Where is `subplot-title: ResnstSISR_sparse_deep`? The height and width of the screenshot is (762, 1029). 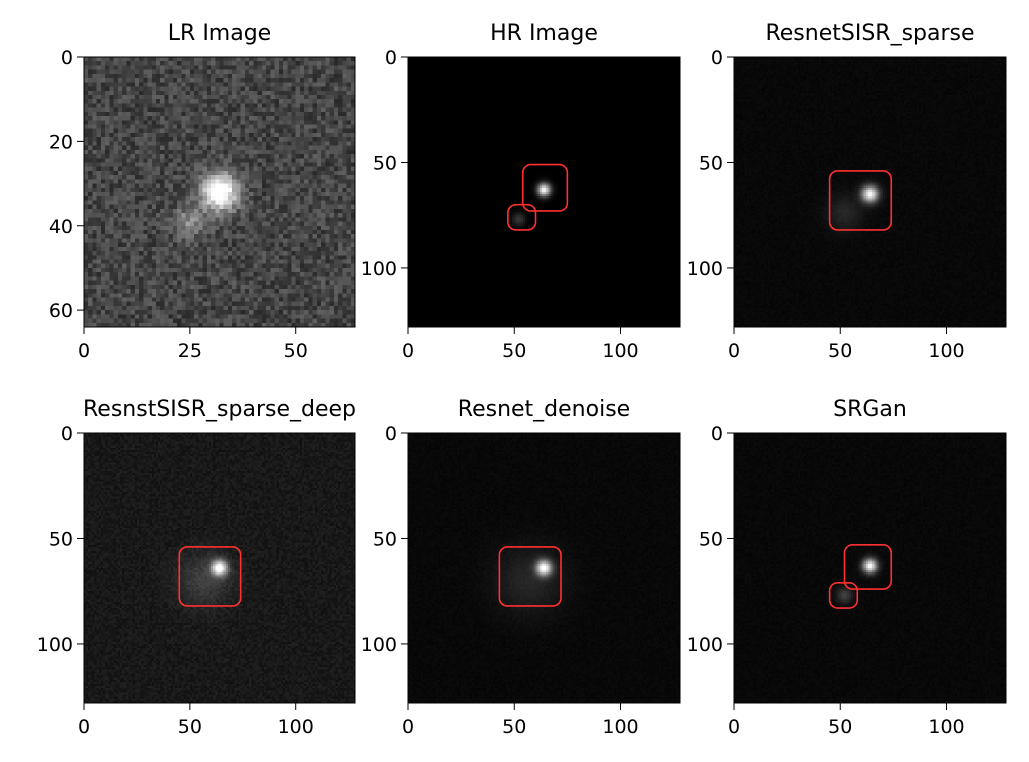
subplot-title: ResnstSISR_sparse_deep is located at coordinates (219, 409).